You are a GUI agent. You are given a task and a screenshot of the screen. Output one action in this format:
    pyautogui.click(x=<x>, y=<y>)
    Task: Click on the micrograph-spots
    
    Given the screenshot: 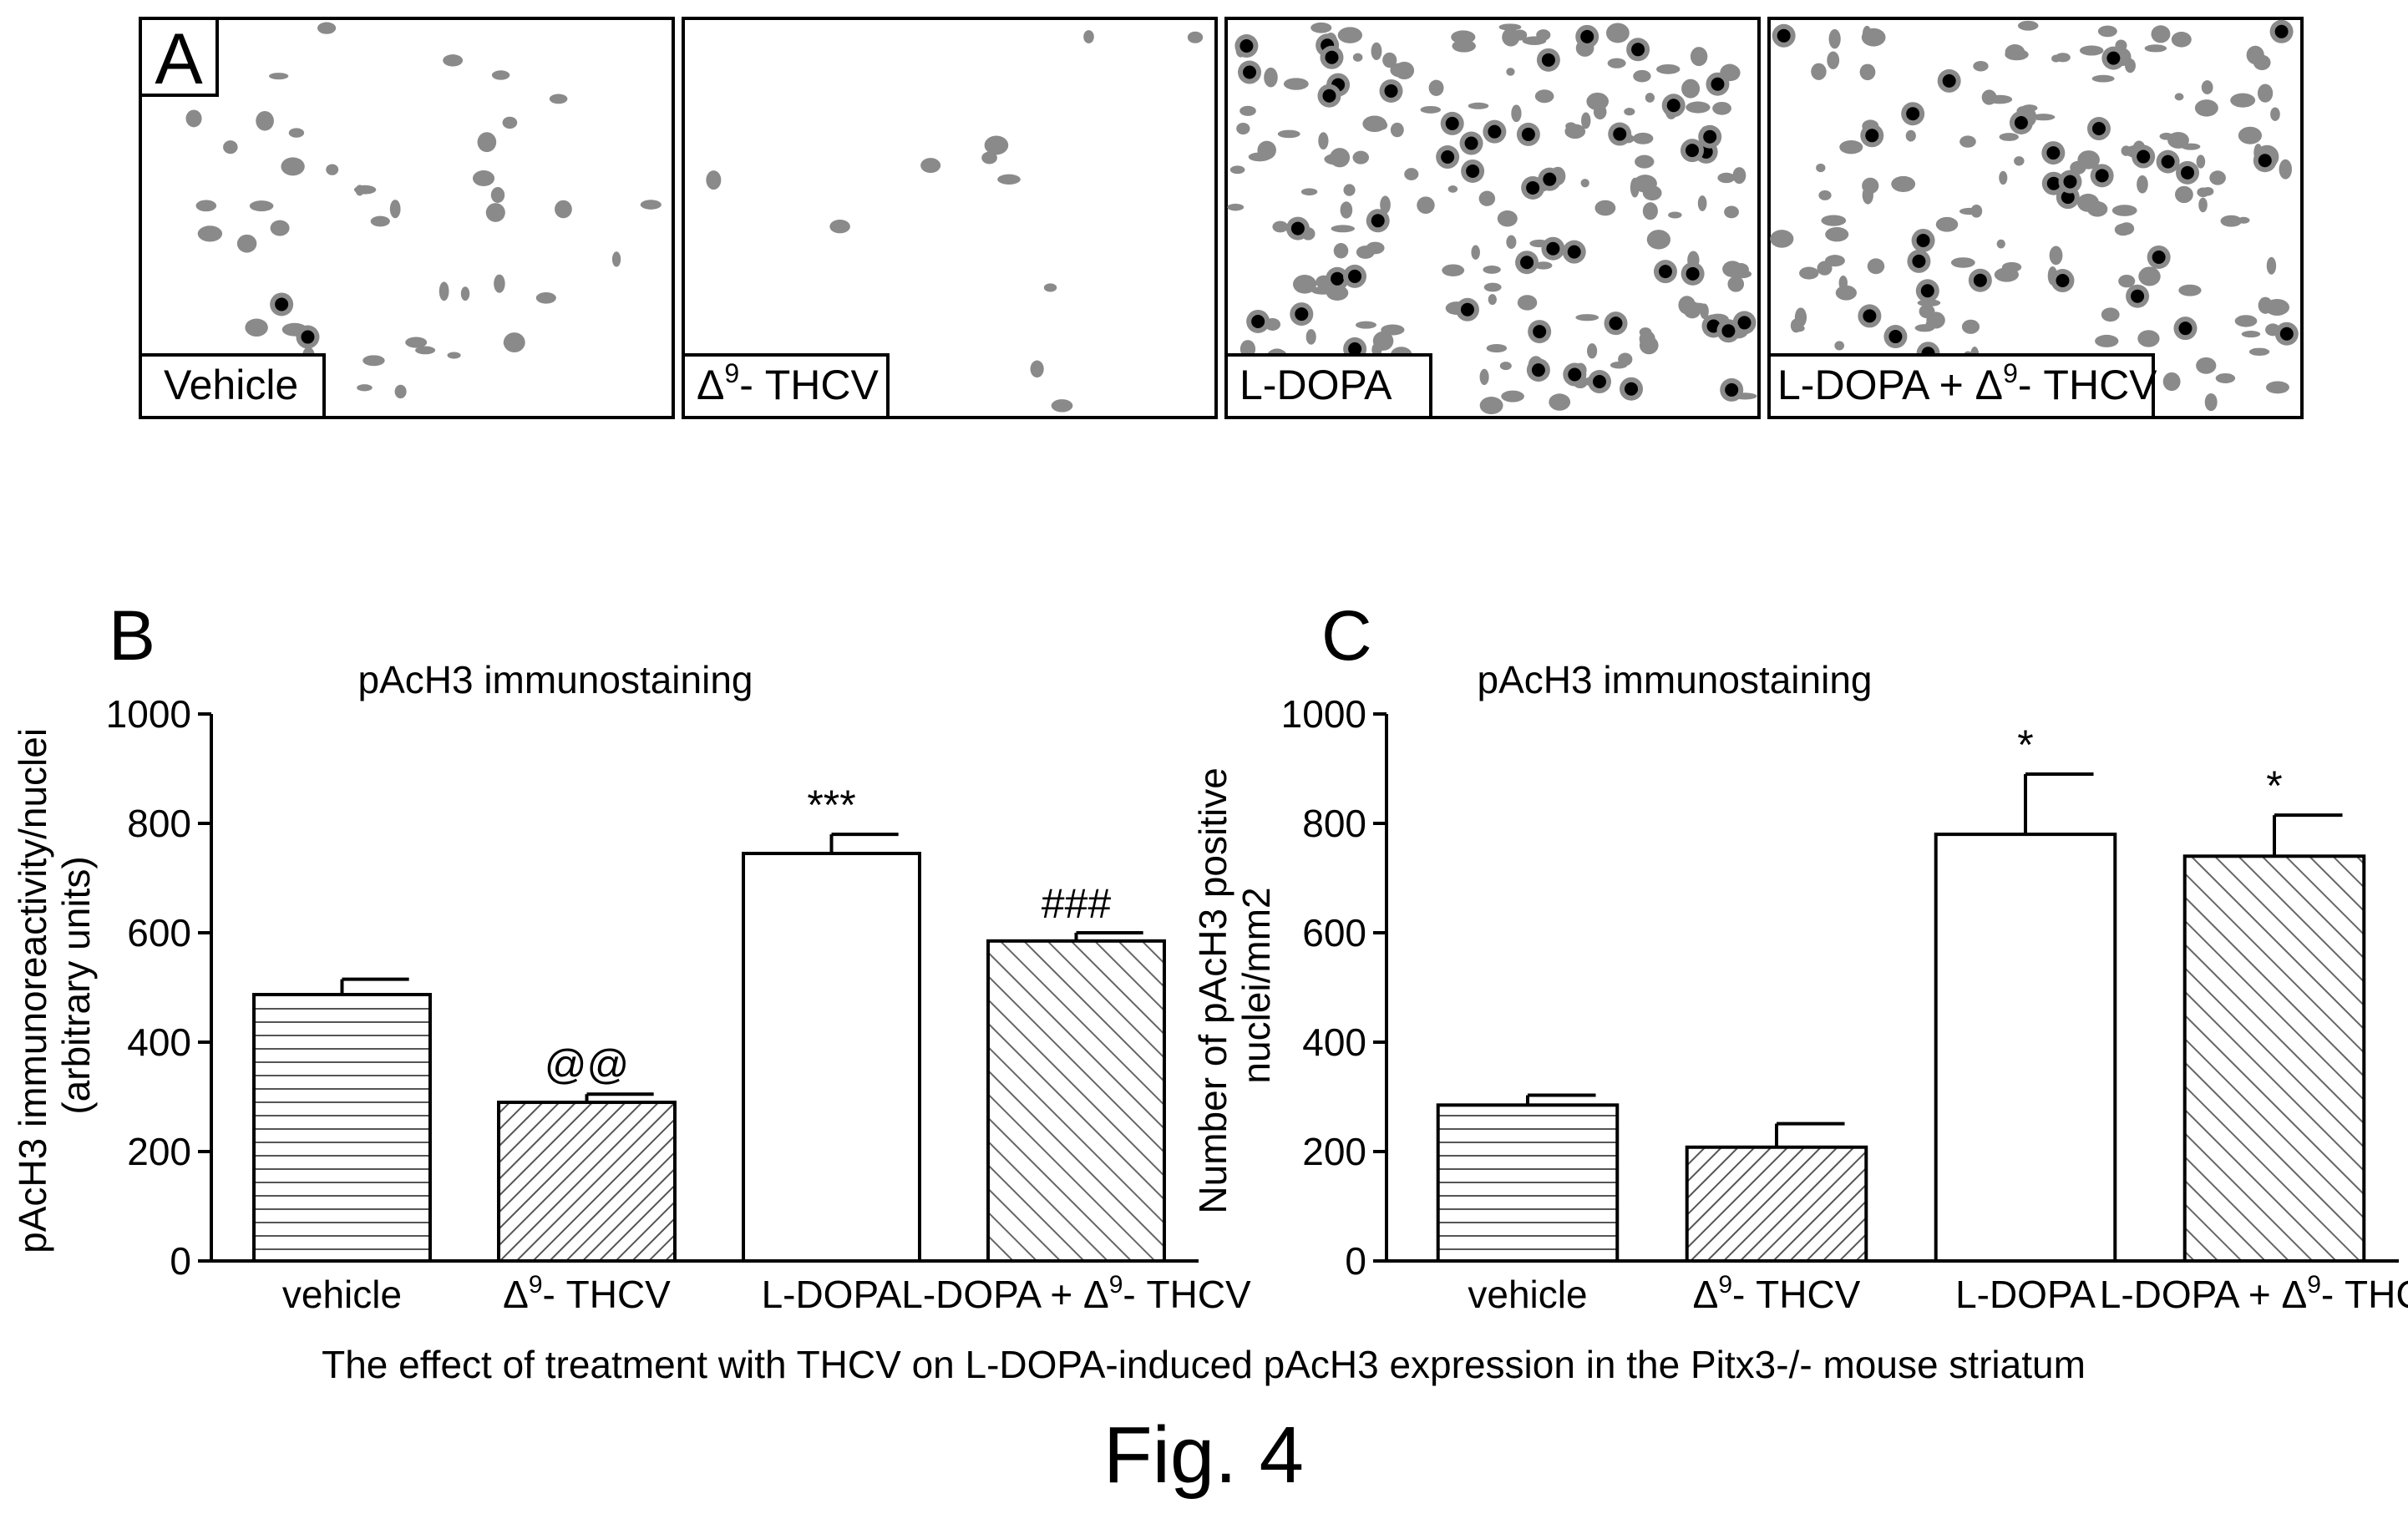 What is the action you would take?
    pyautogui.click(x=2035, y=215)
    